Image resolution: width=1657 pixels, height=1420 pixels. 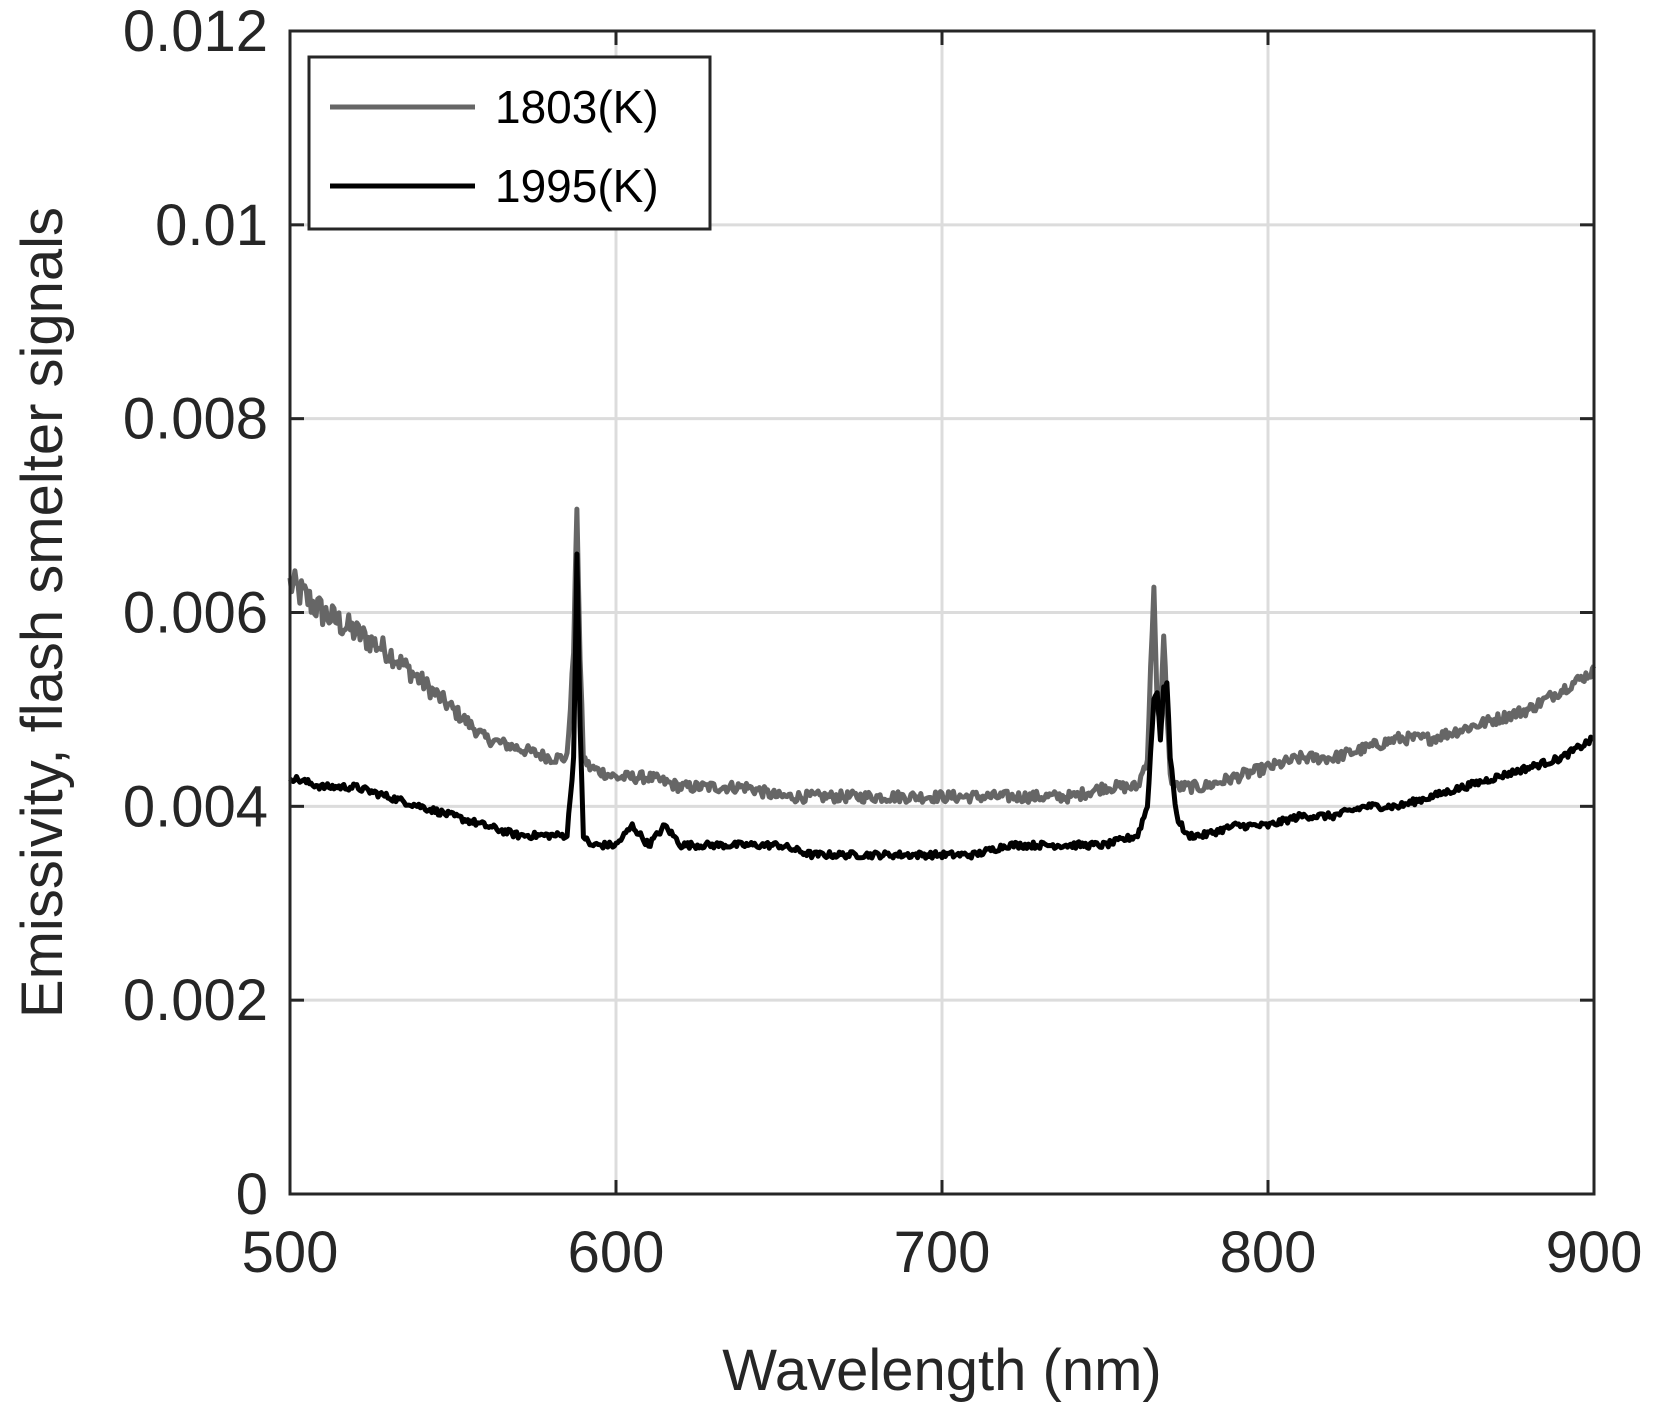 I want to click on legend-label-1995k: 1995(K), so click(x=577, y=186).